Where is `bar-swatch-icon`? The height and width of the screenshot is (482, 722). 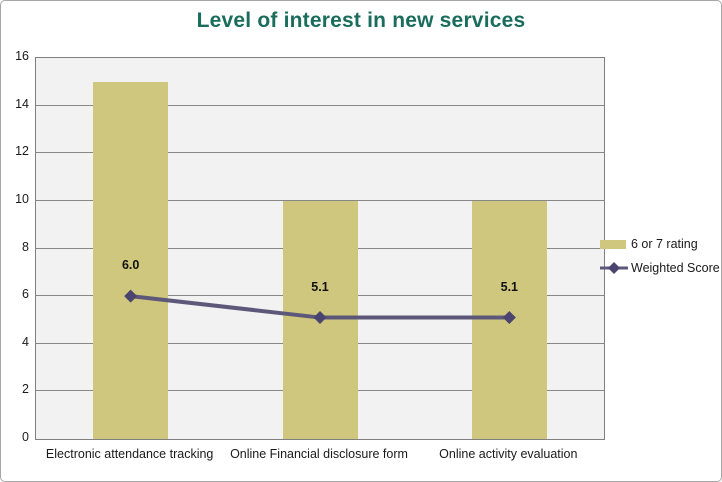 bar-swatch-icon is located at coordinates (613, 244).